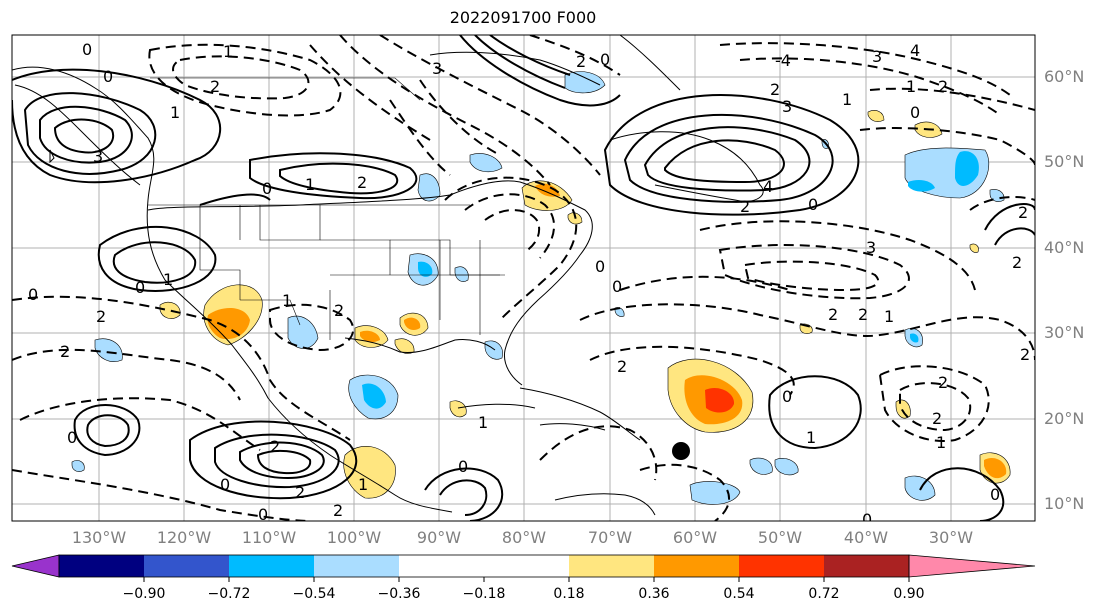  Describe the element at coordinates (866, 537) in the screenshot. I see `lon-label-40w: 40°W` at that location.